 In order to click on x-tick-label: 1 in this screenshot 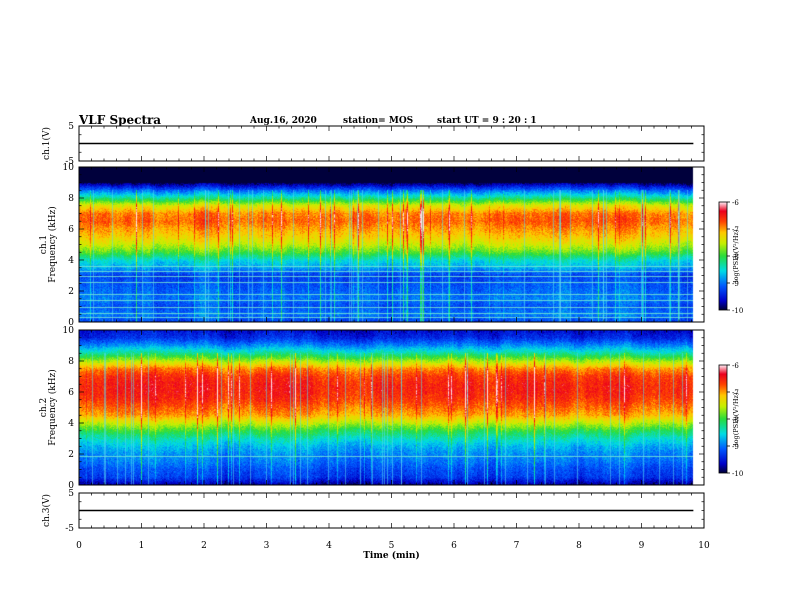, I will do `click(142, 546)`.